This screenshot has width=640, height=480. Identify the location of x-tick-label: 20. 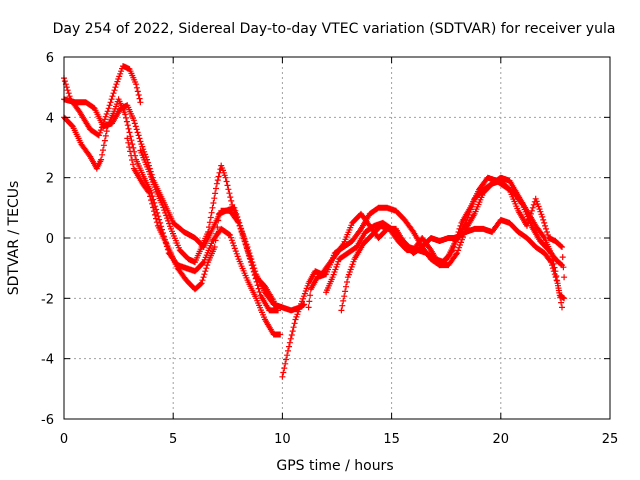
(501, 439).